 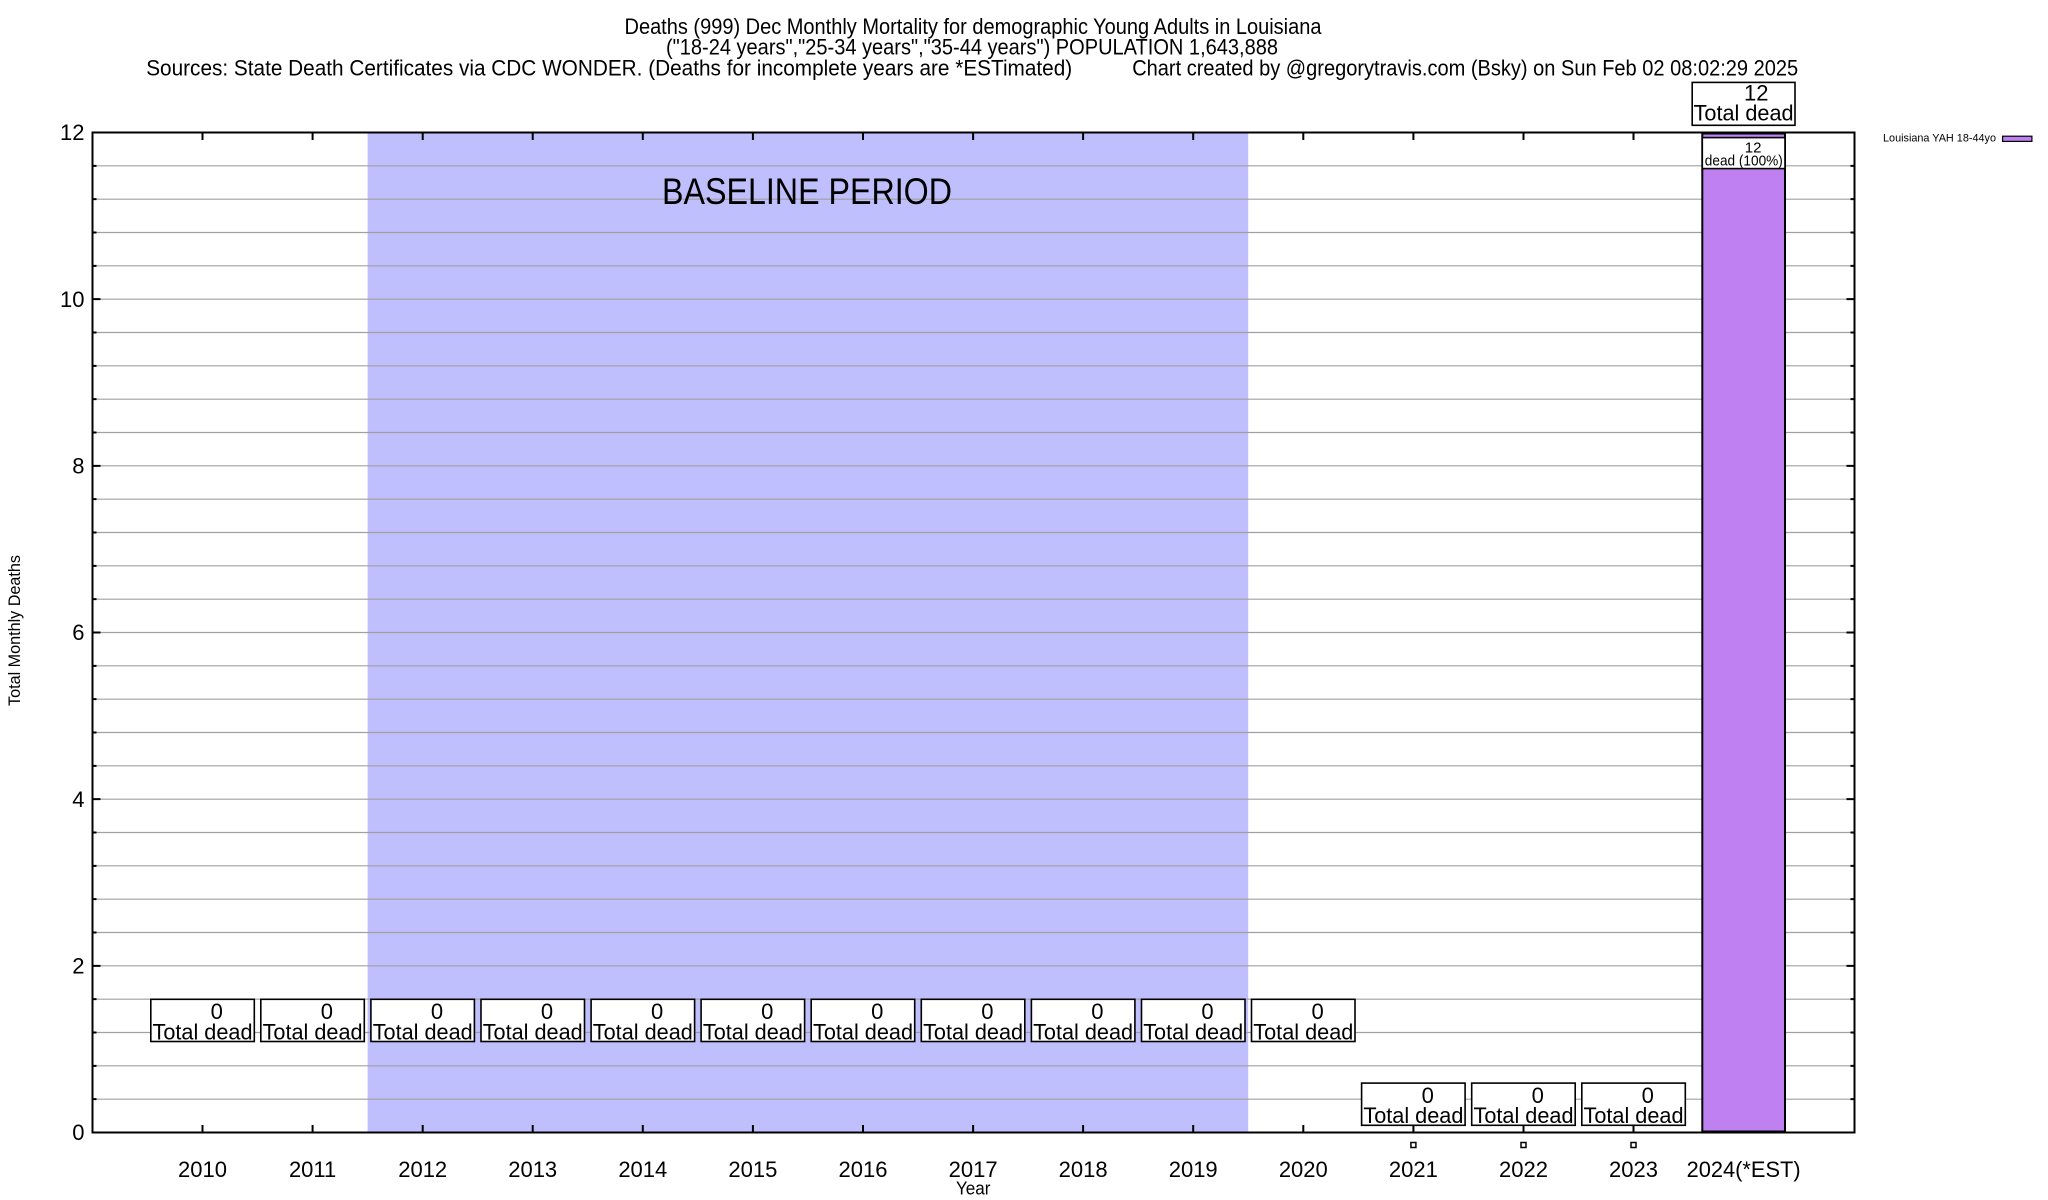 What do you see at coordinates (78, 799) in the screenshot?
I see `svg-text: 4` at bounding box center [78, 799].